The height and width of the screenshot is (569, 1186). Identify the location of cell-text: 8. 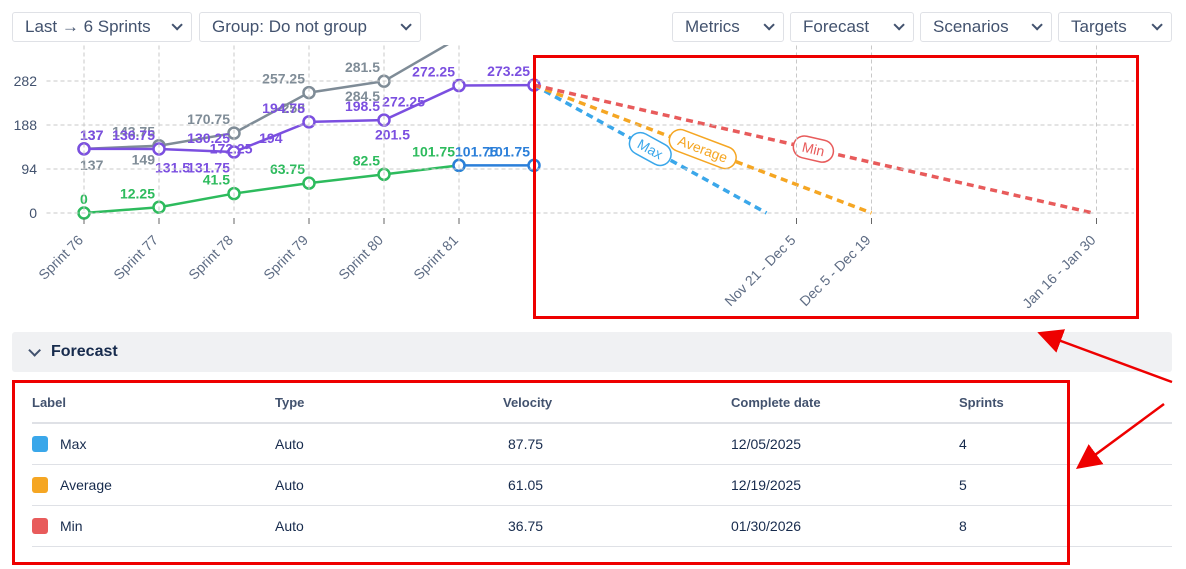
(963, 526).